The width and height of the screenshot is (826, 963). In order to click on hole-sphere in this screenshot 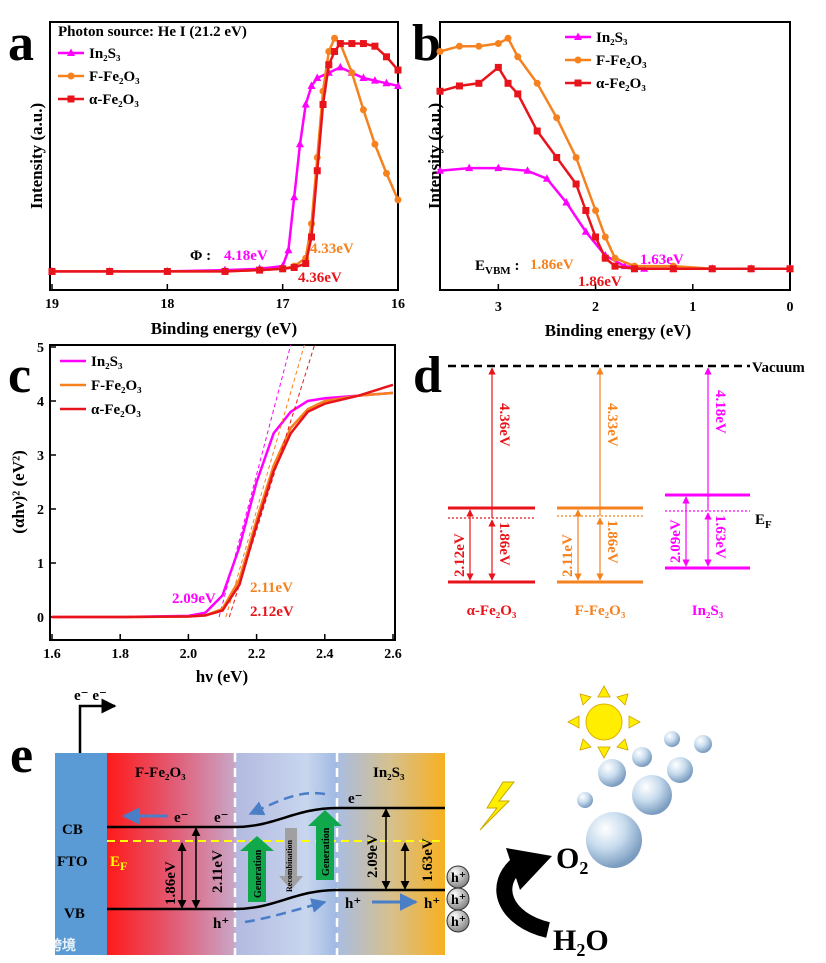, I will do `click(458, 921)`.